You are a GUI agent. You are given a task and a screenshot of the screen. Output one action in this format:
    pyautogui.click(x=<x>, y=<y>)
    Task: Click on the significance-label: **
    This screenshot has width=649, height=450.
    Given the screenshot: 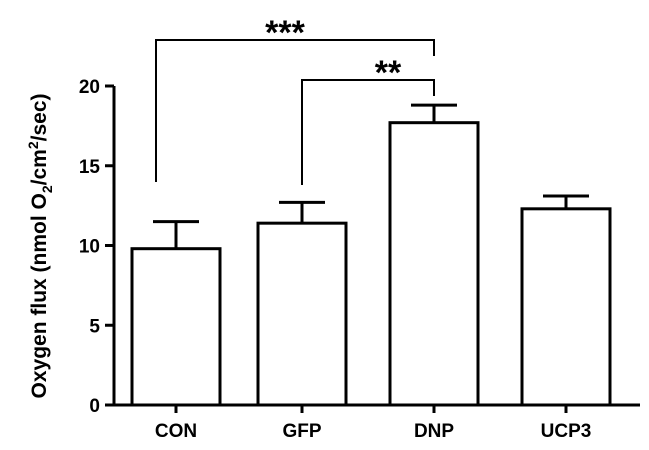 What is the action you would take?
    pyautogui.click(x=388, y=73)
    